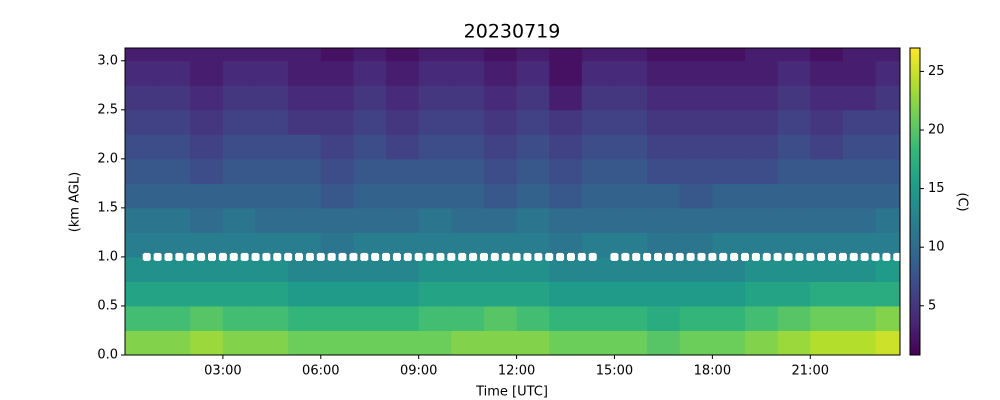 The width and height of the screenshot is (1000, 400). Describe the element at coordinates (962, 201) in the screenshot. I see `colorbar-label: (C)` at that location.